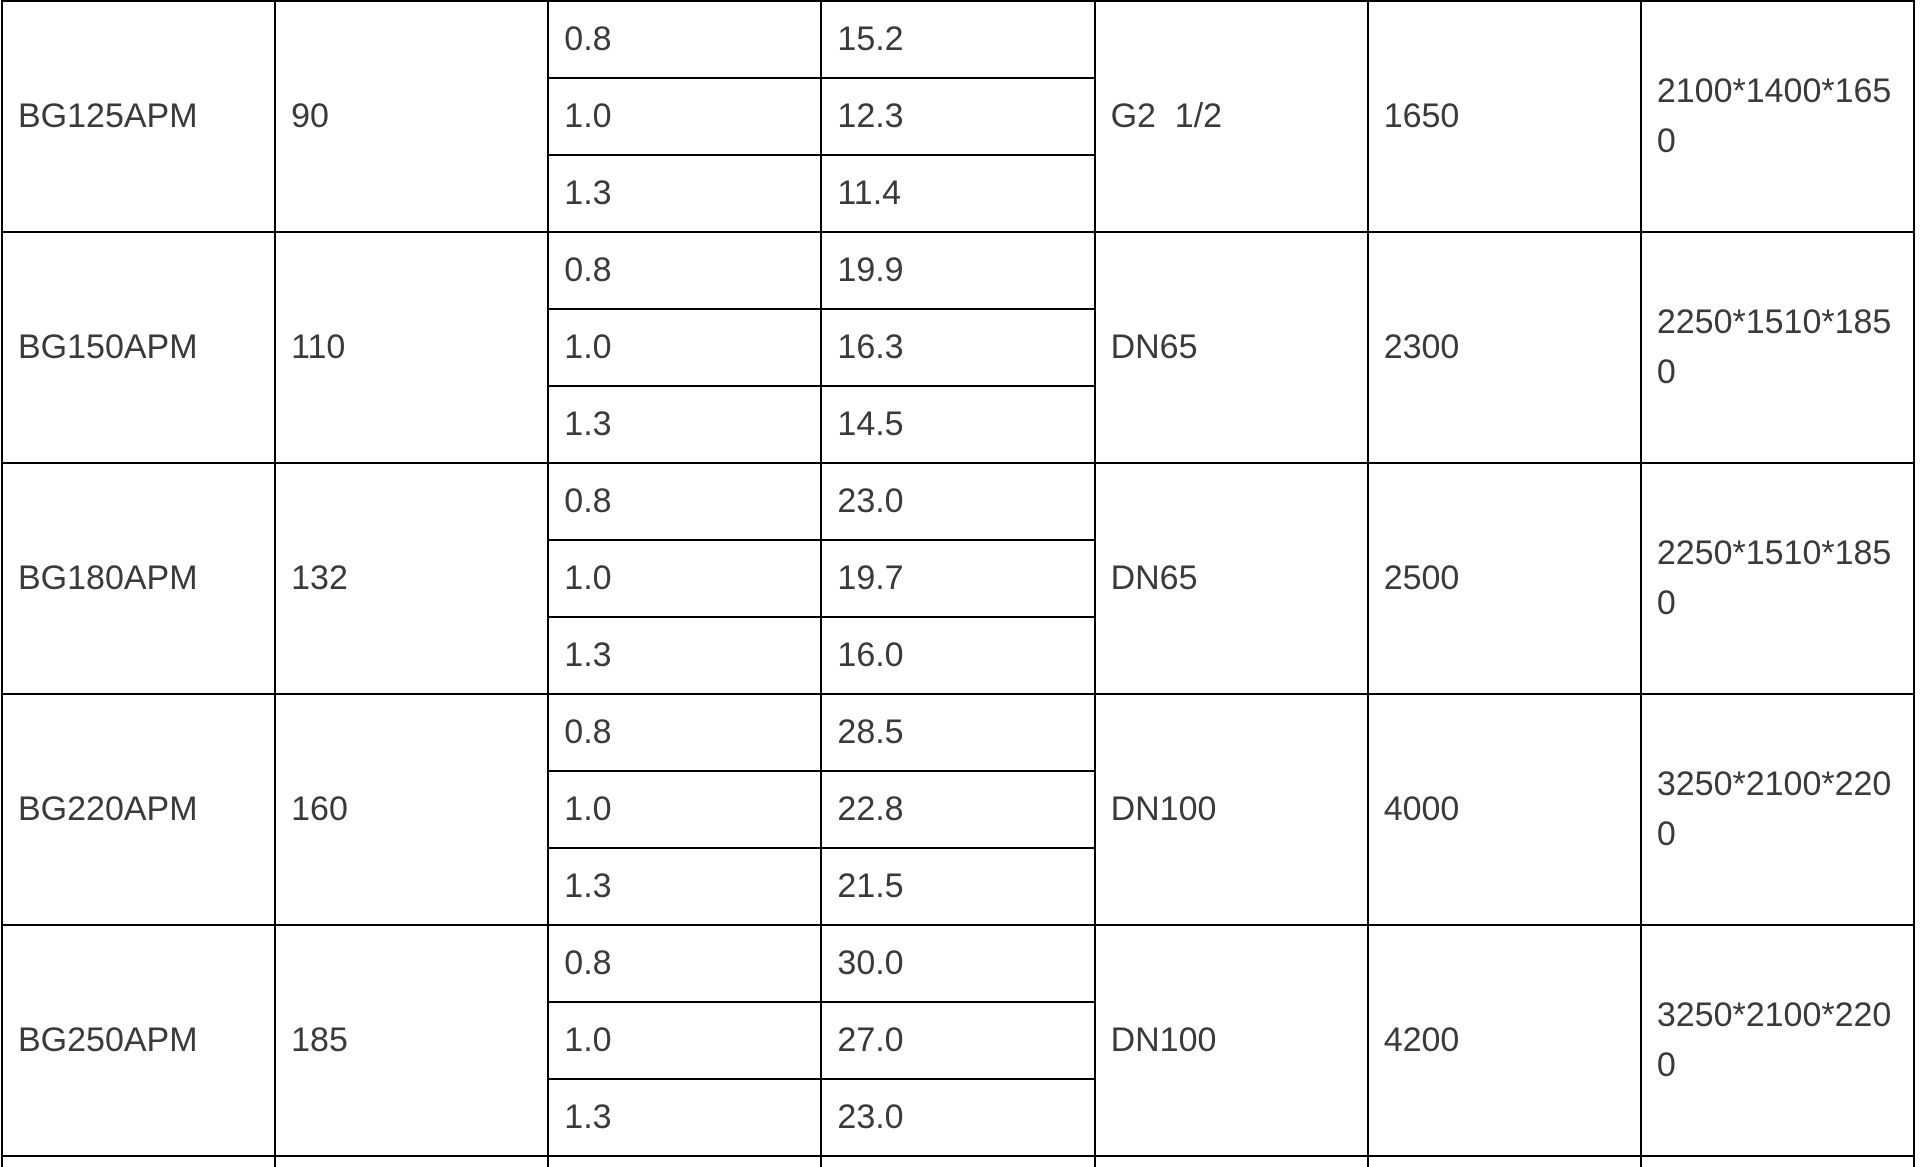 The image size is (1920, 1167). I want to click on capacity-cell: 22.8, so click(958, 809).